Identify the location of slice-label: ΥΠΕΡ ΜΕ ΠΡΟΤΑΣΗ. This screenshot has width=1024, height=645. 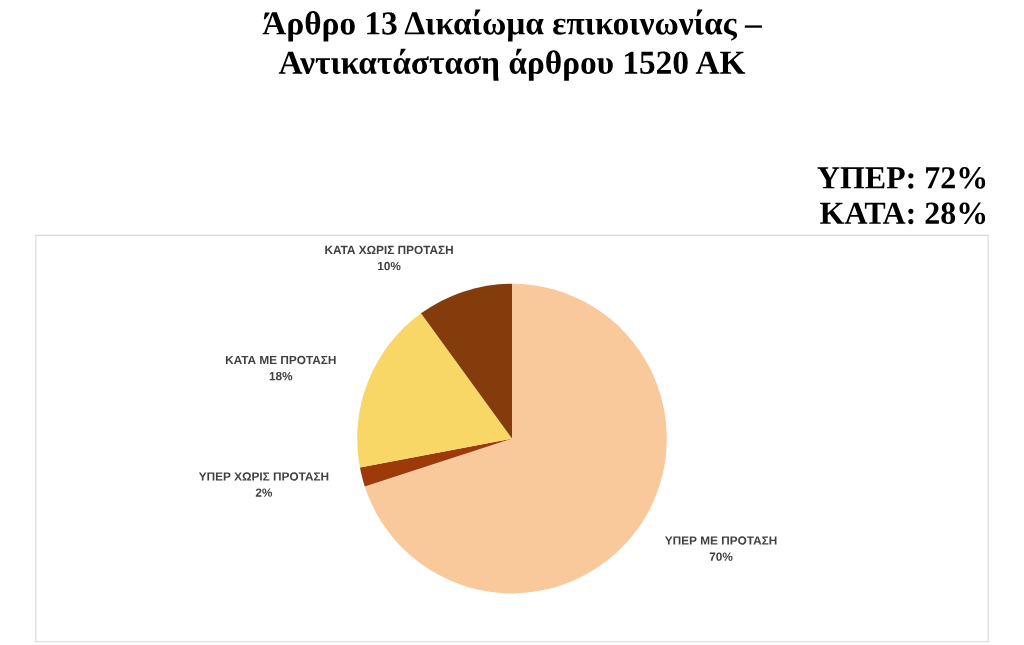
(720, 540).